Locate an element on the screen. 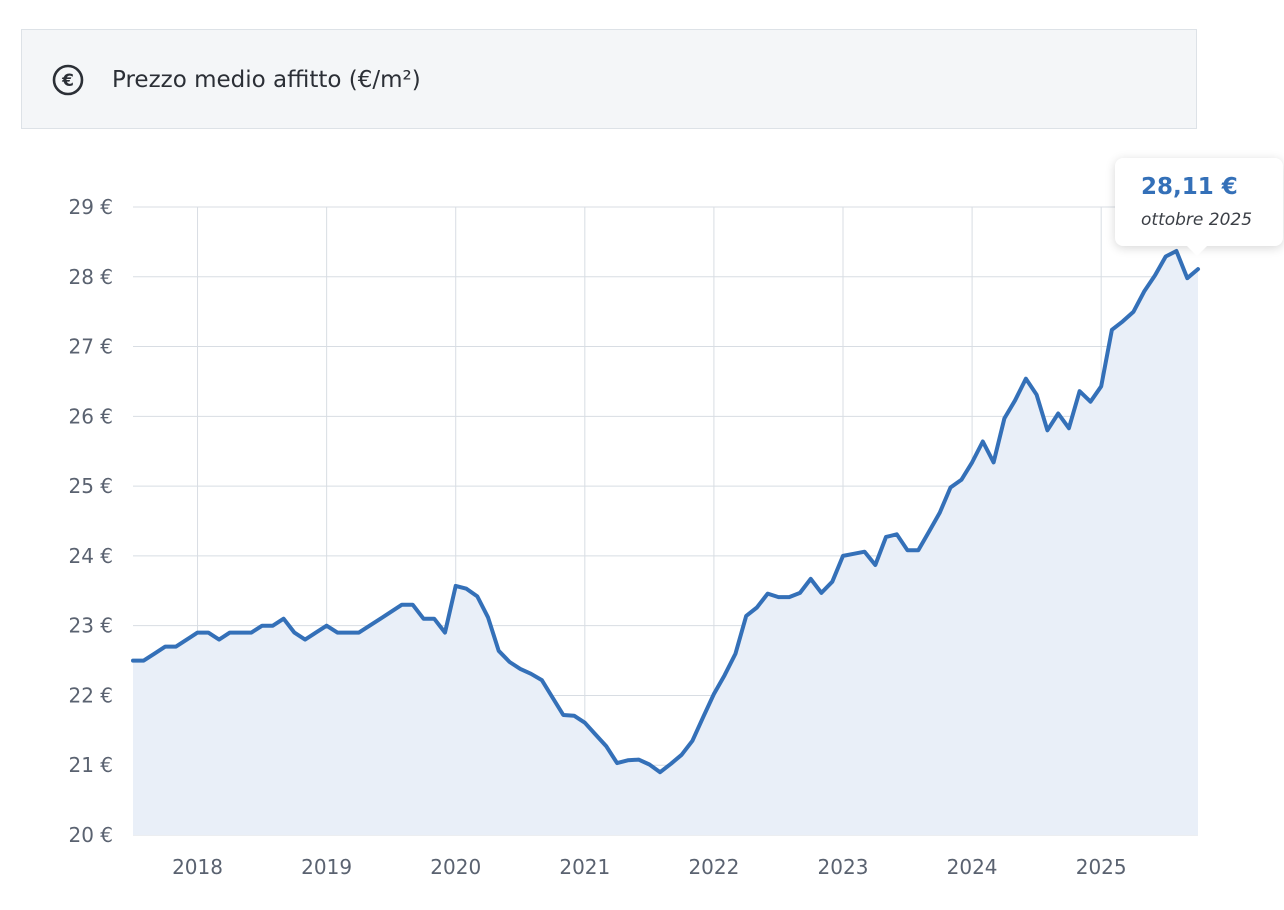 Image resolution: width=1284 pixels, height=910 pixels. value-tooltip: 28,11 € ottobre 2025 is located at coordinates (1199, 207).